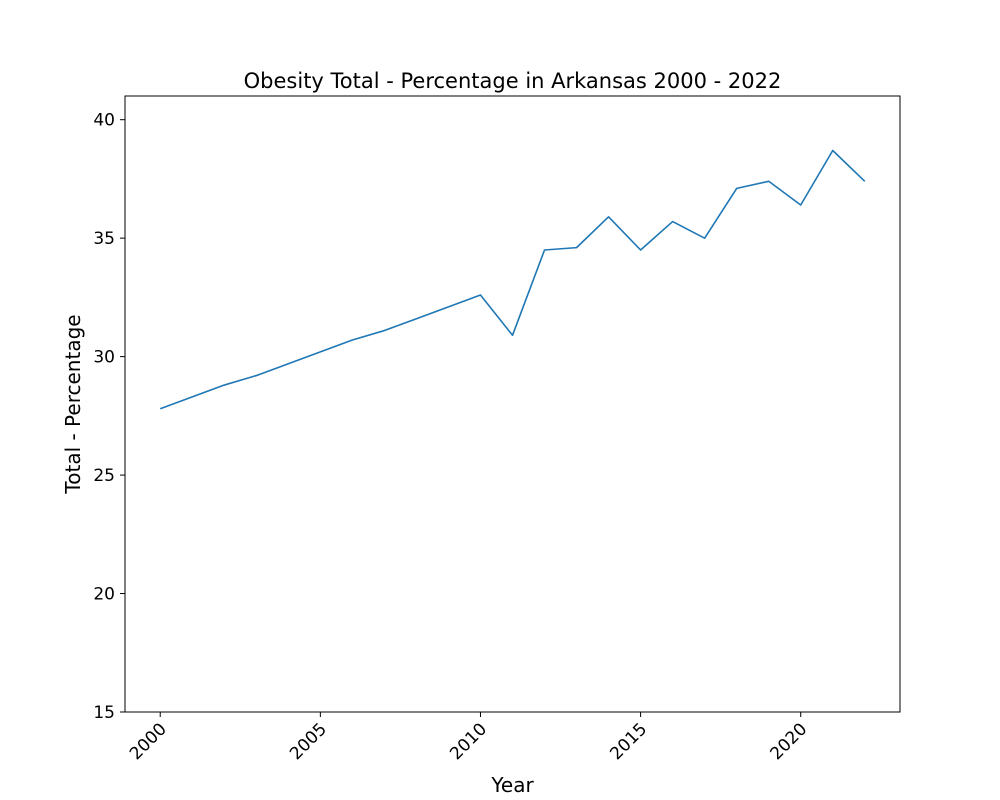 The image size is (1000, 800). What do you see at coordinates (468, 741) in the screenshot?
I see `x-tick-label: 2010` at bounding box center [468, 741].